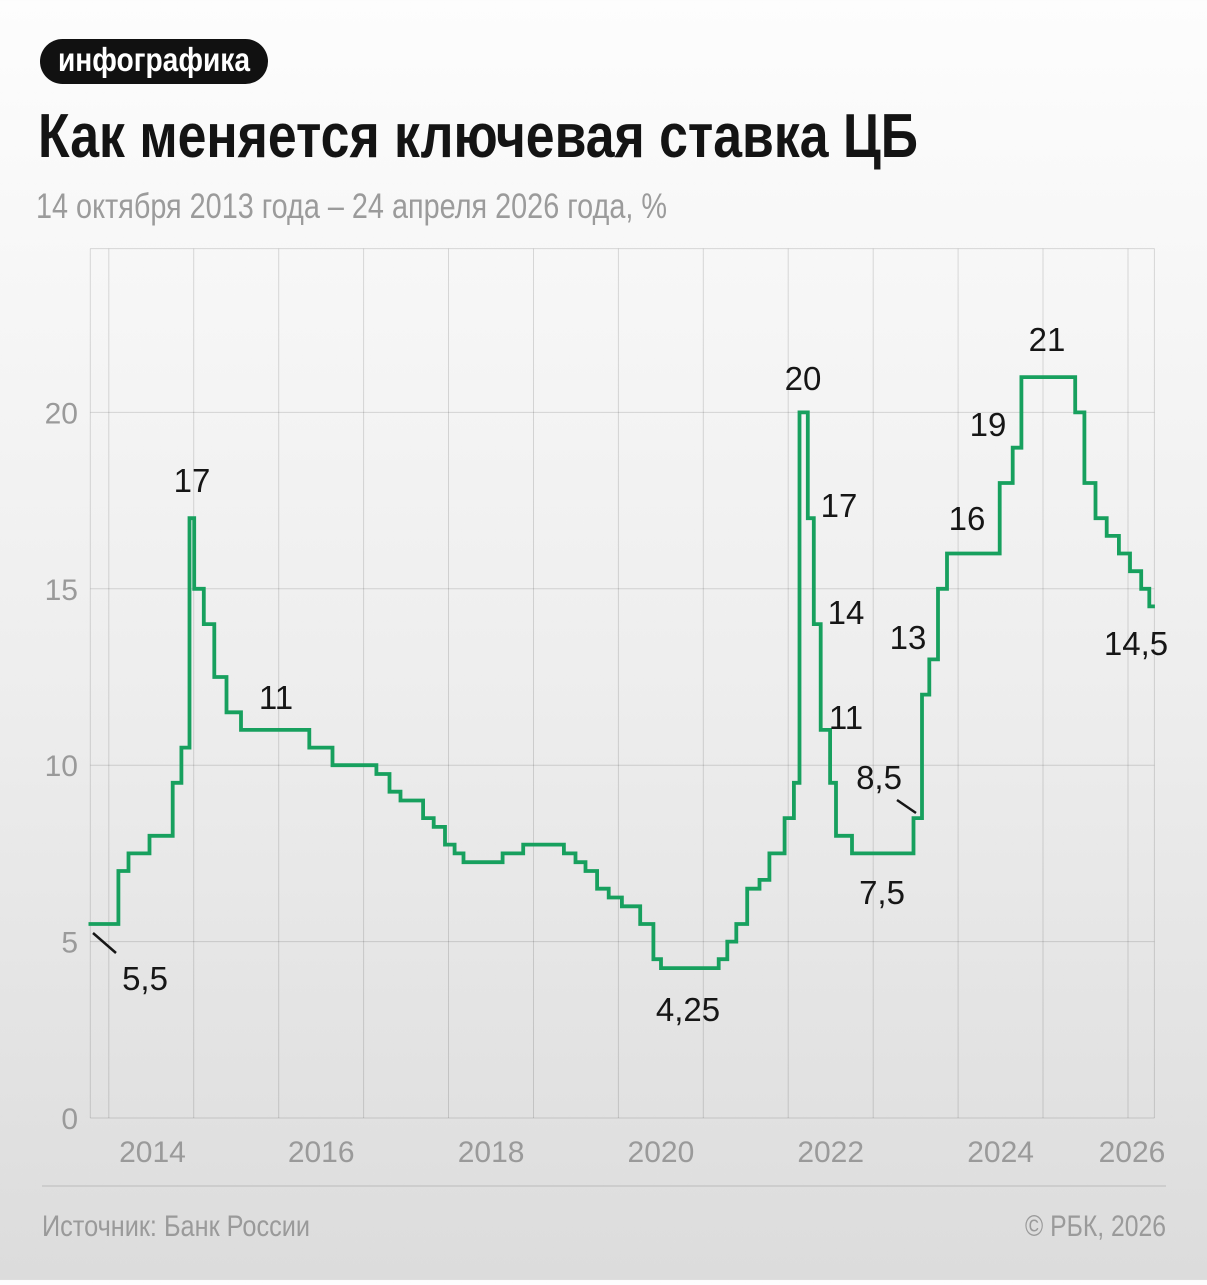 The width and height of the screenshot is (1207, 1285). What do you see at coordinates (967, 518) in the screenshot?
I see `svg-text: 16` at bounding box center [967, 518].